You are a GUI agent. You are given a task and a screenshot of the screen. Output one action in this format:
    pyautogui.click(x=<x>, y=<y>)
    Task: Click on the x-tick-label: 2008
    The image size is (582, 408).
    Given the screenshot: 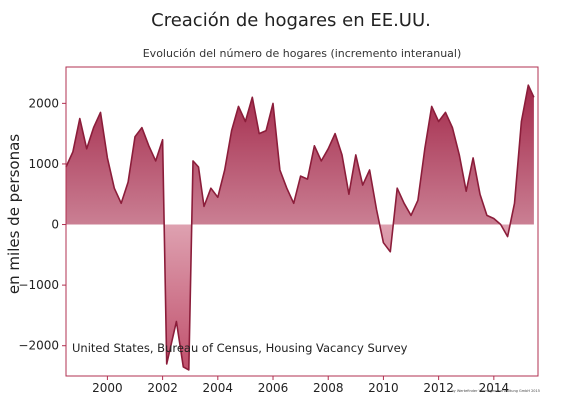 What is the action you would take?
    pyautogui.click(x=328, y=388)
    